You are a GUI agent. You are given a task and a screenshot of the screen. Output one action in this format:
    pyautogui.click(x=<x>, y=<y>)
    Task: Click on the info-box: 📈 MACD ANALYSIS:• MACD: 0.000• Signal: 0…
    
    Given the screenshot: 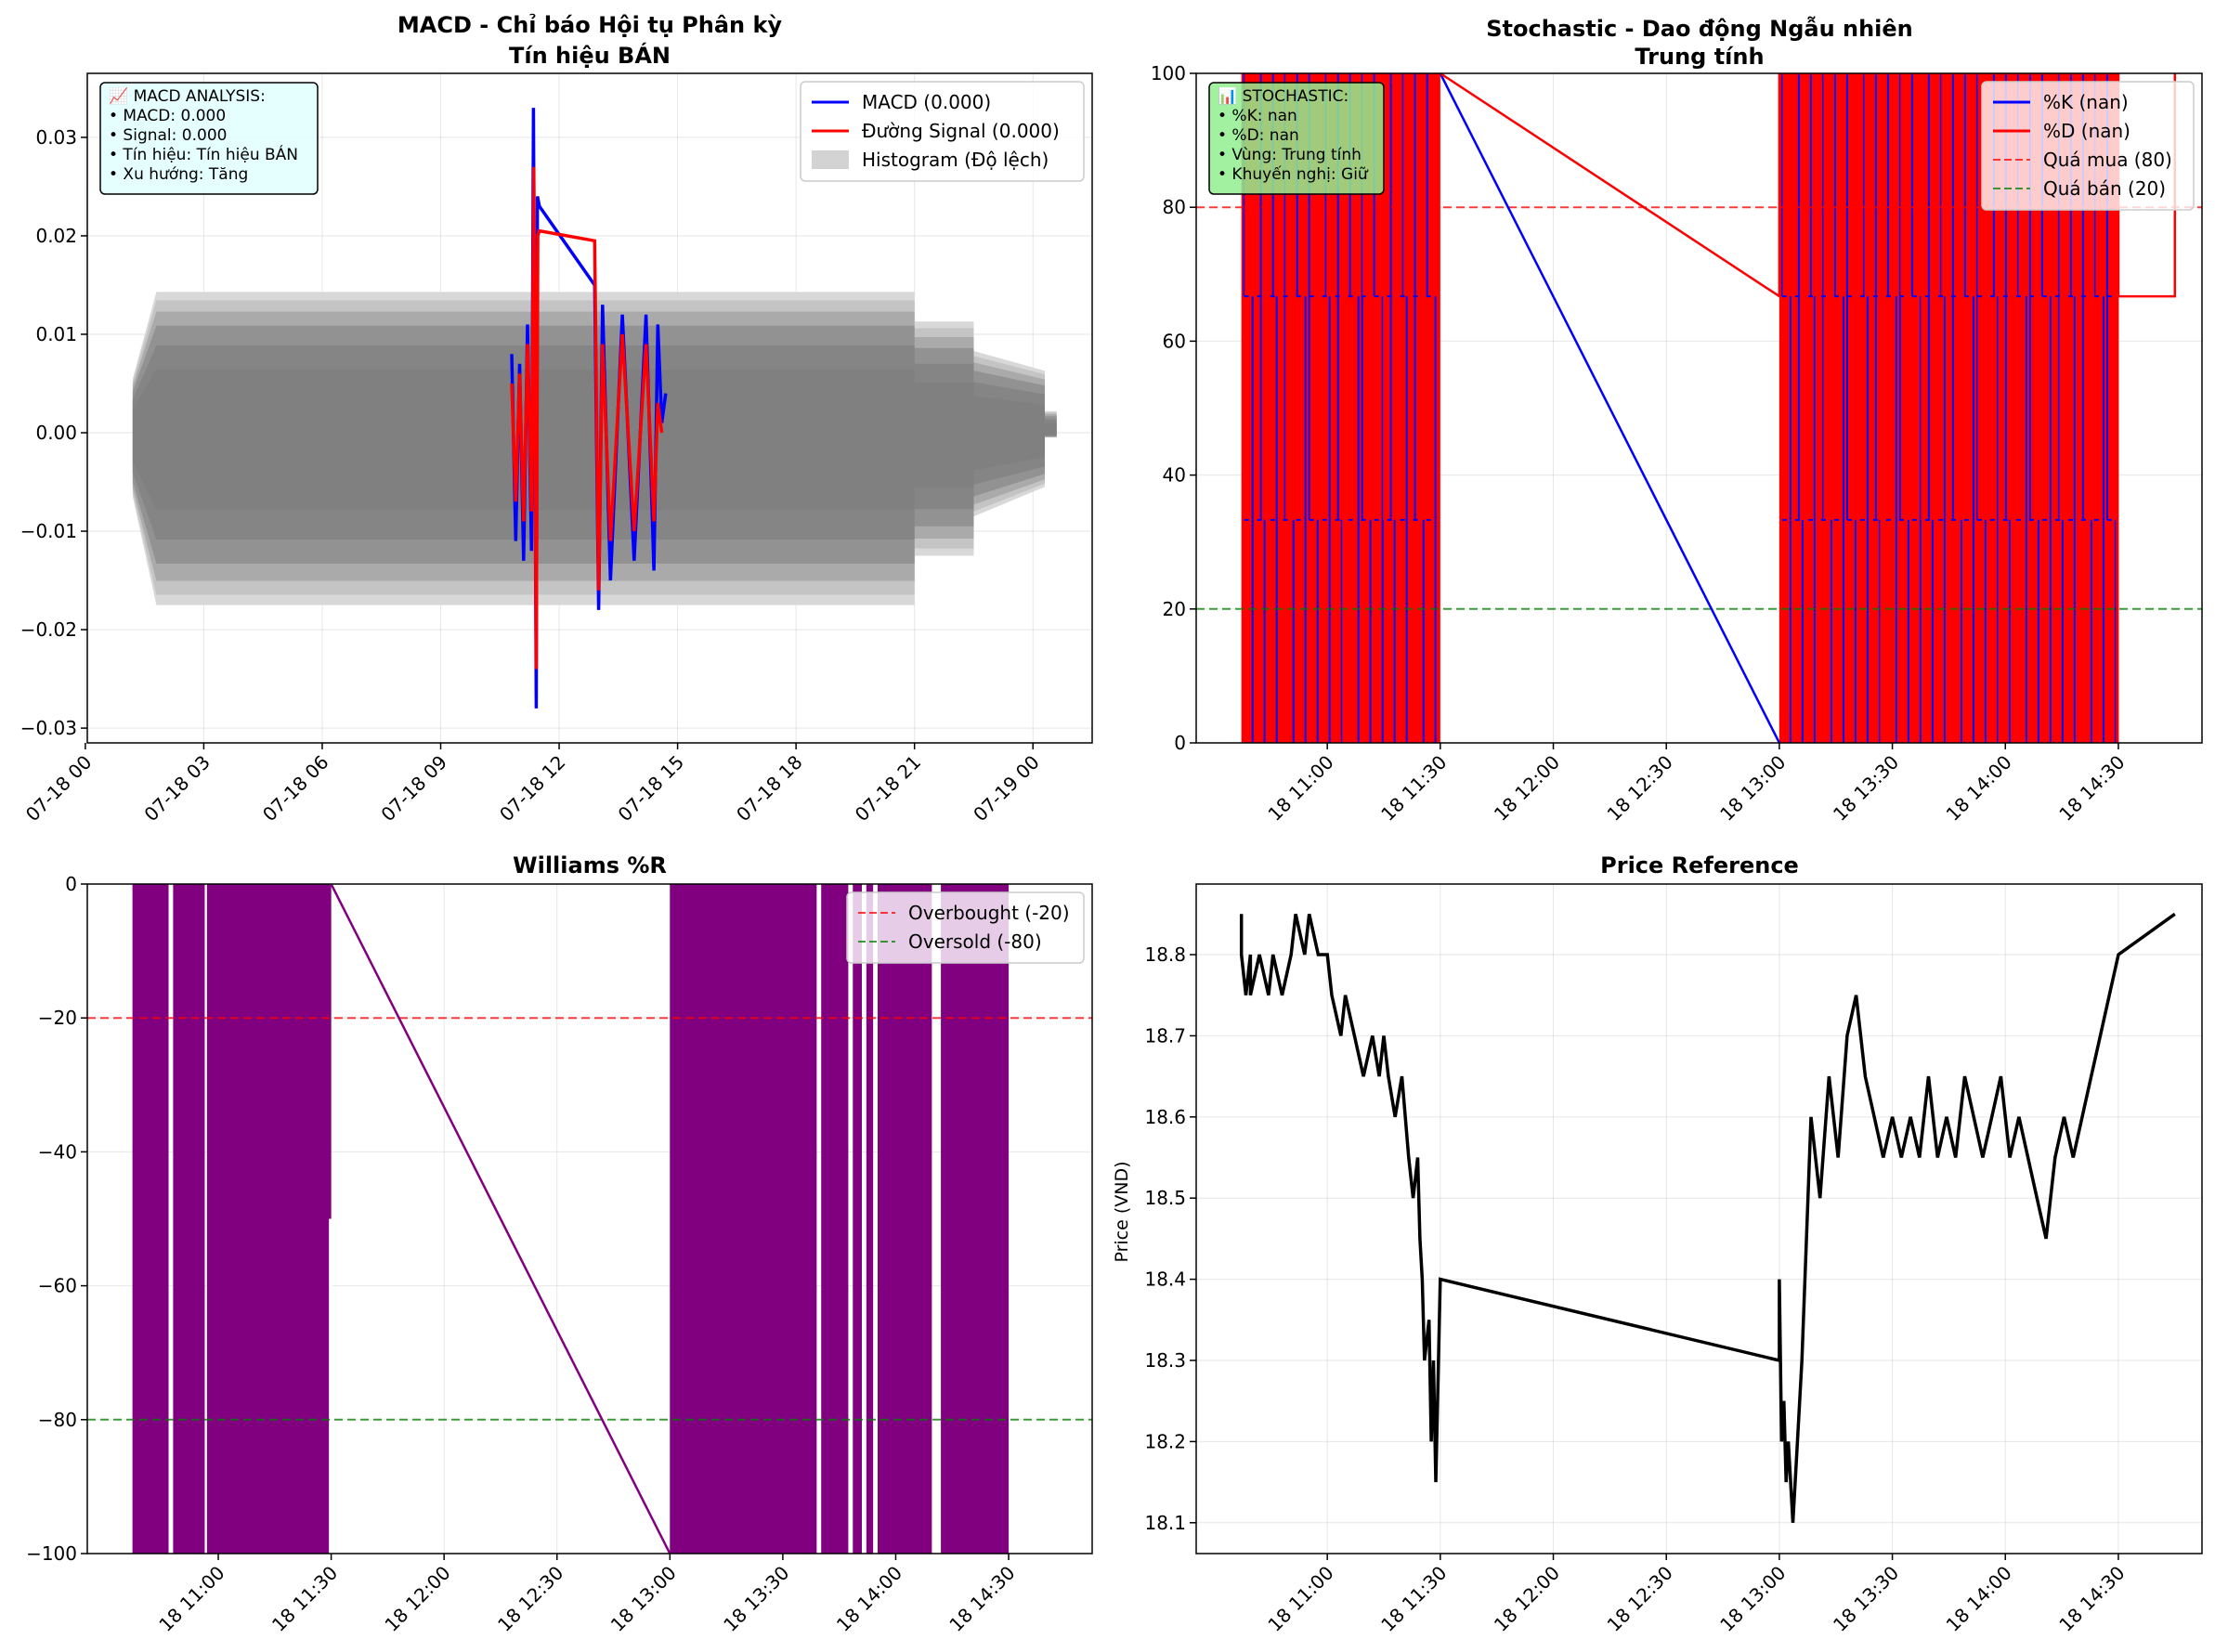 What is the action you would take?
    pyautogui.click(x=209, y=138)
    